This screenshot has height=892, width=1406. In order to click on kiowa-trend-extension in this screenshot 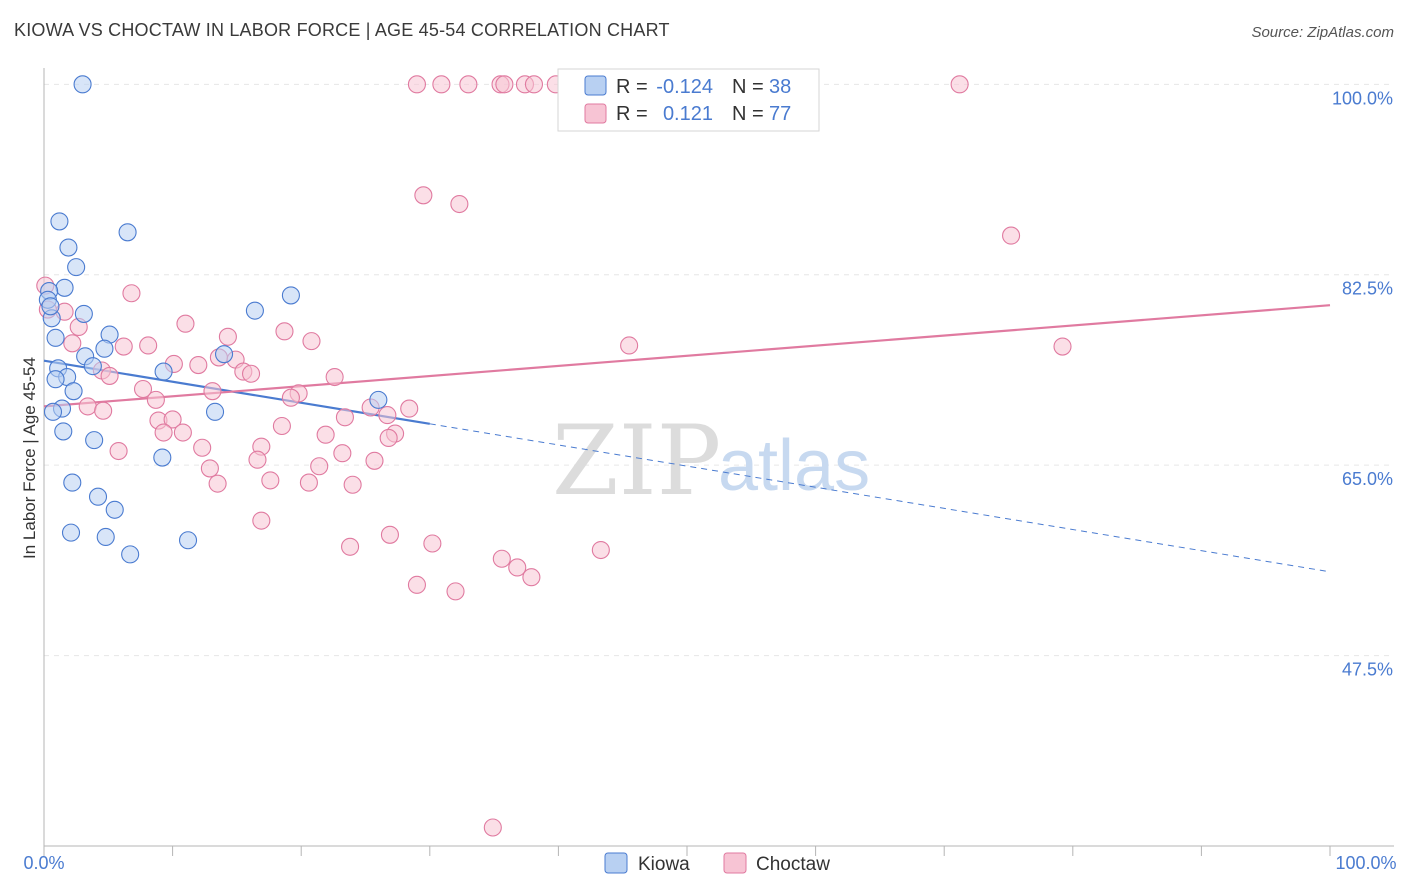, I will do `click(880, 498)`.